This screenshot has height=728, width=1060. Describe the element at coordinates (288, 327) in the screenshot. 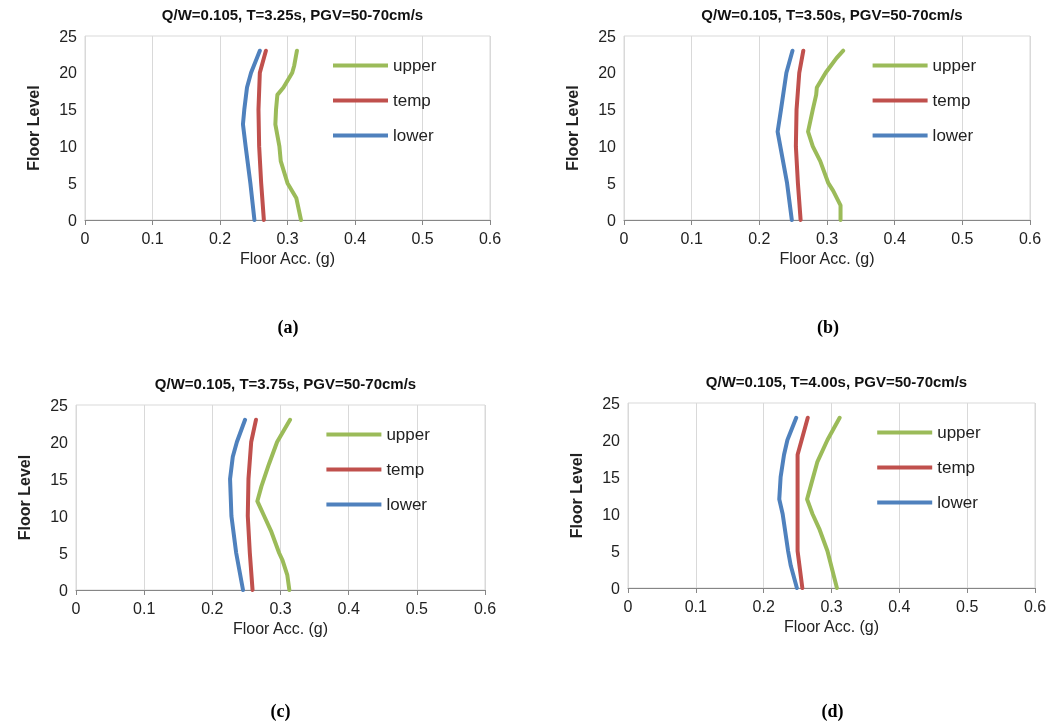

I see `text: (a)` at that location.